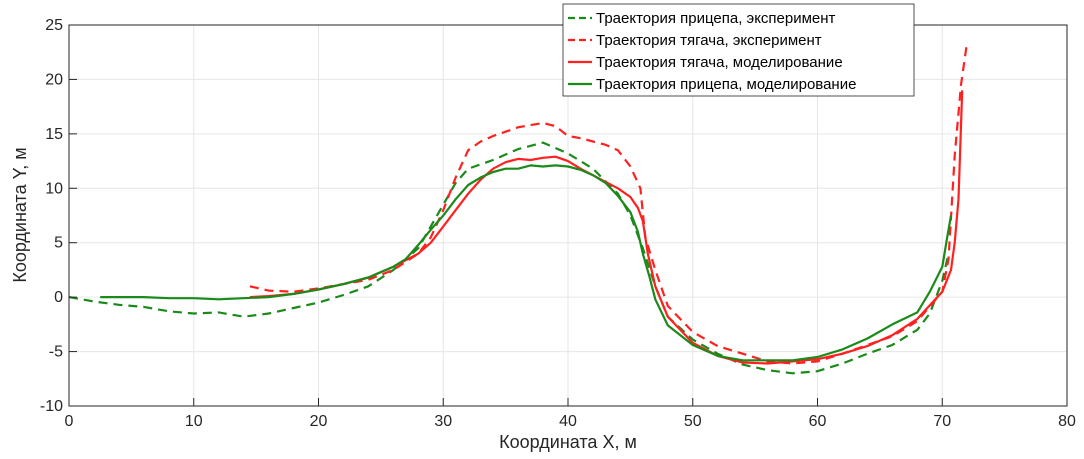 Image resolution: width=1084 pixels, height=459 pixels. What do you see at coordinates (54, 188) in the screenshot?
I see `y-tick-label: 10` at bounding box center [54, 188].